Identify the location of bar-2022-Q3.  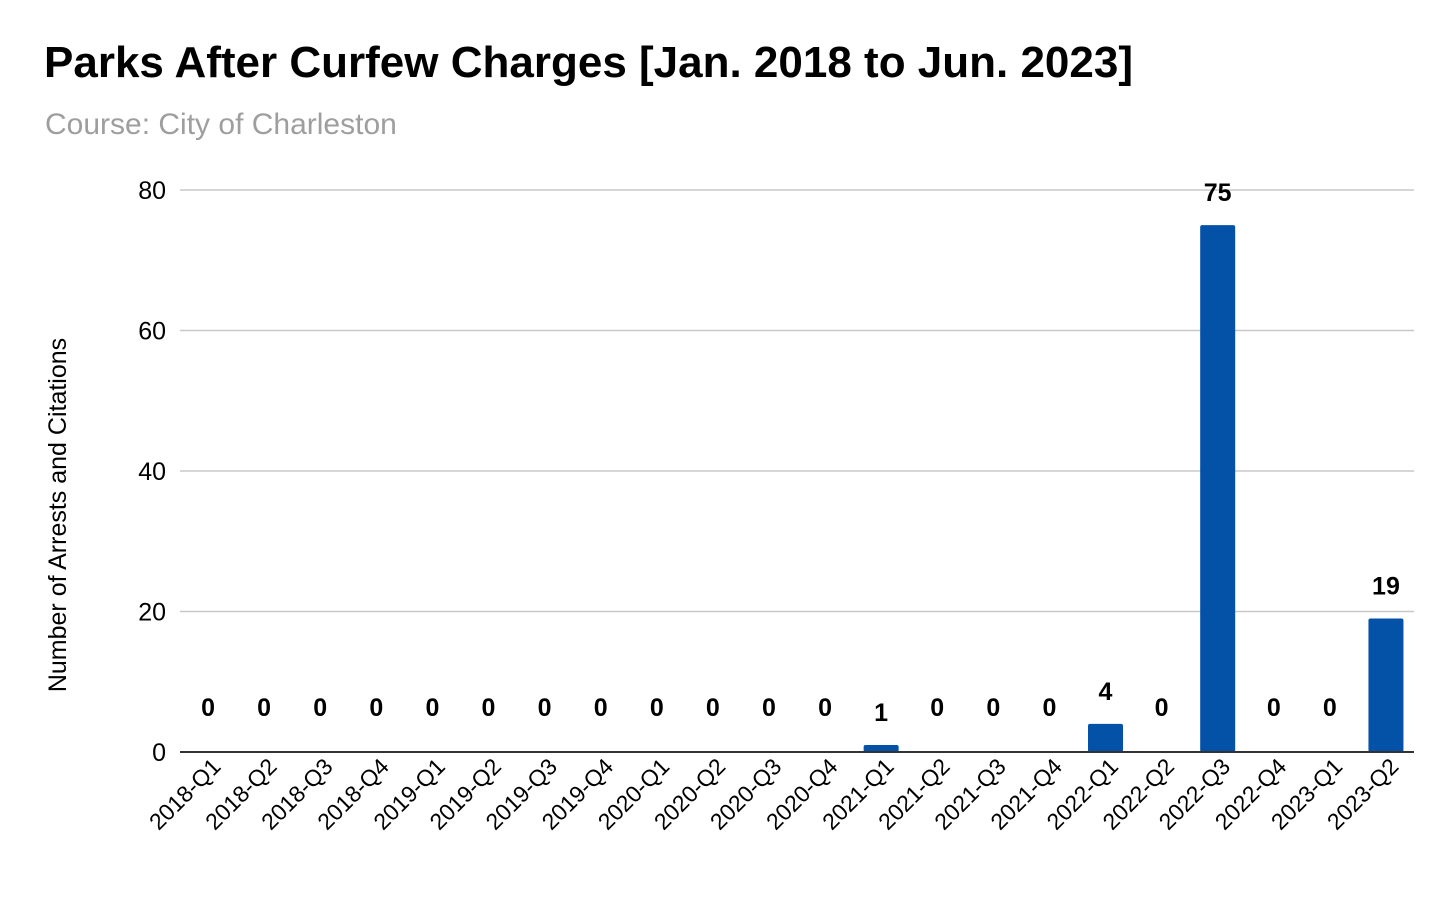
(1218, 488).